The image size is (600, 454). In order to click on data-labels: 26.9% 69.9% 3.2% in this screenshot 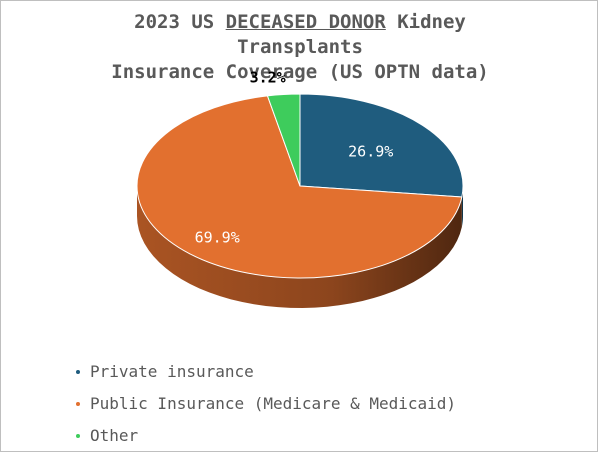, I will do `click(294, 157)`.